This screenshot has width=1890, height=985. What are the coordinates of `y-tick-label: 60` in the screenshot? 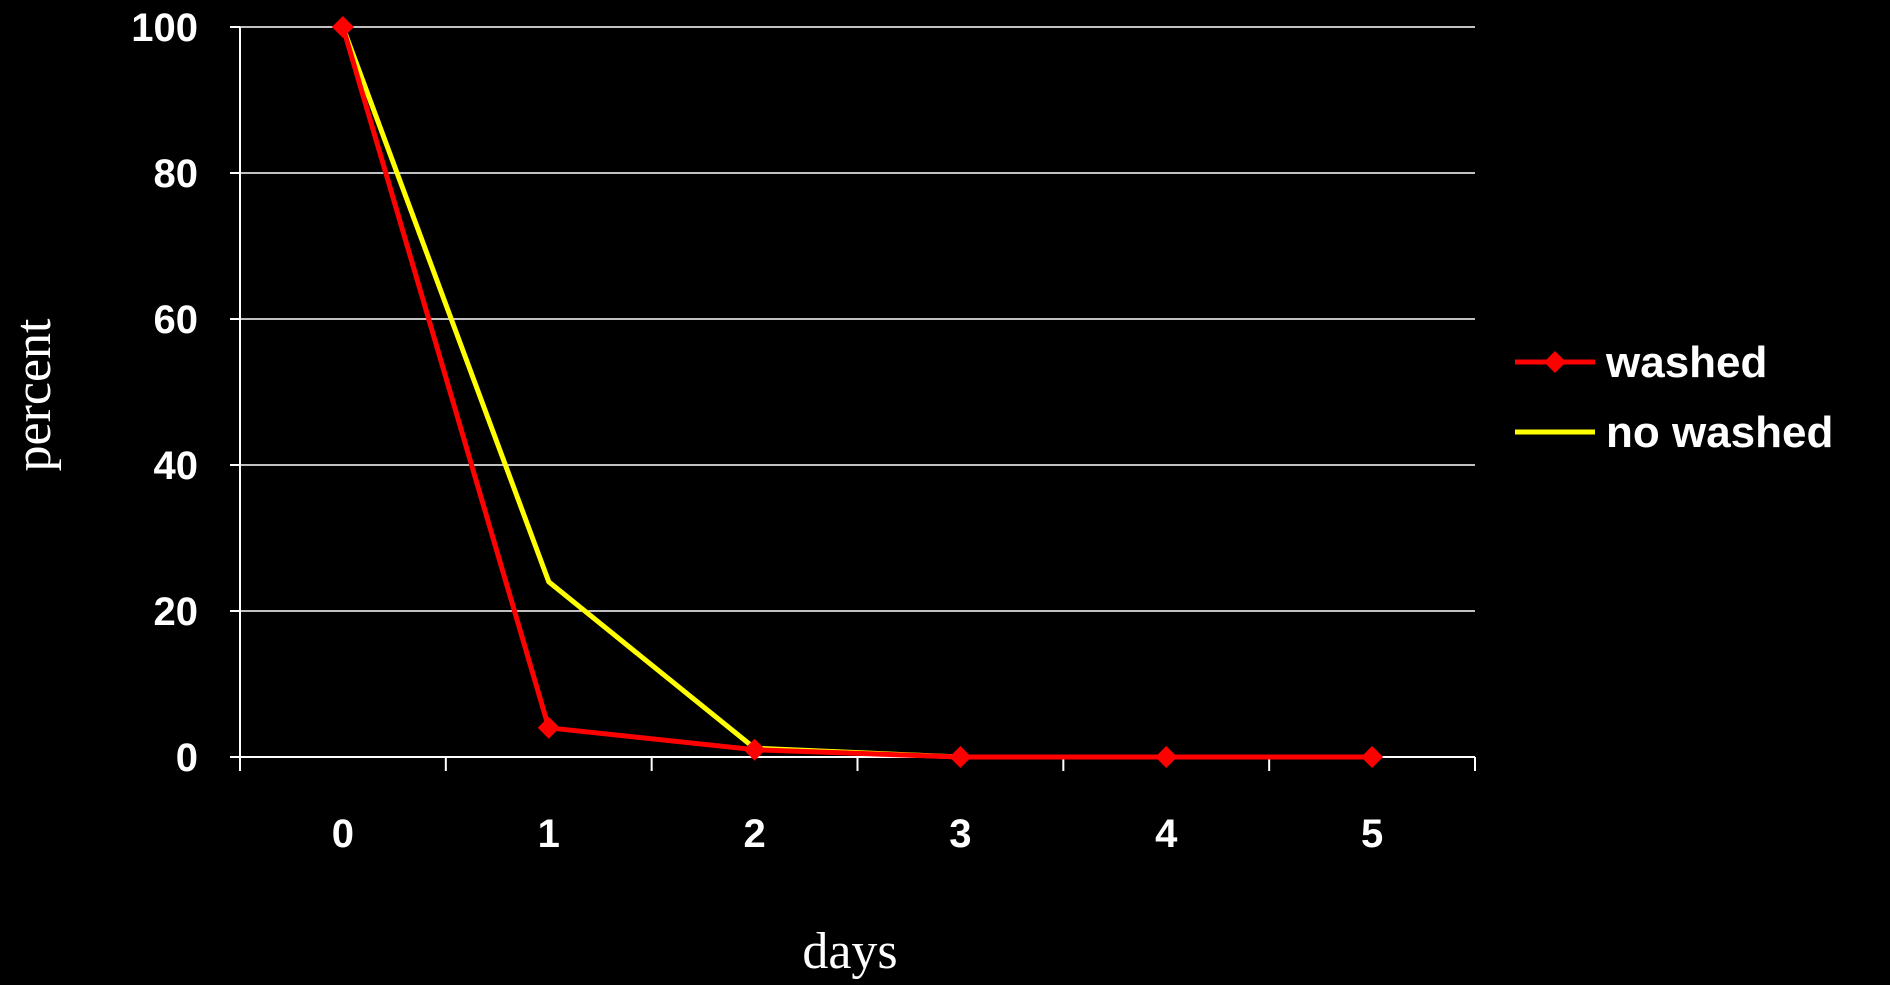 It's located at (176, 320).